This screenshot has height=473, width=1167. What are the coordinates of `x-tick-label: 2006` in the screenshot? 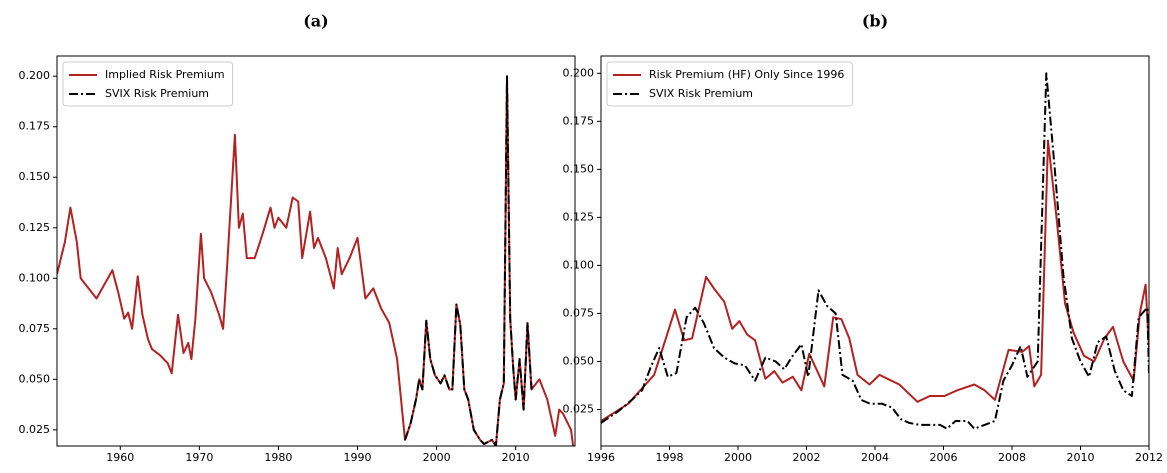 It's located at (944, 457).